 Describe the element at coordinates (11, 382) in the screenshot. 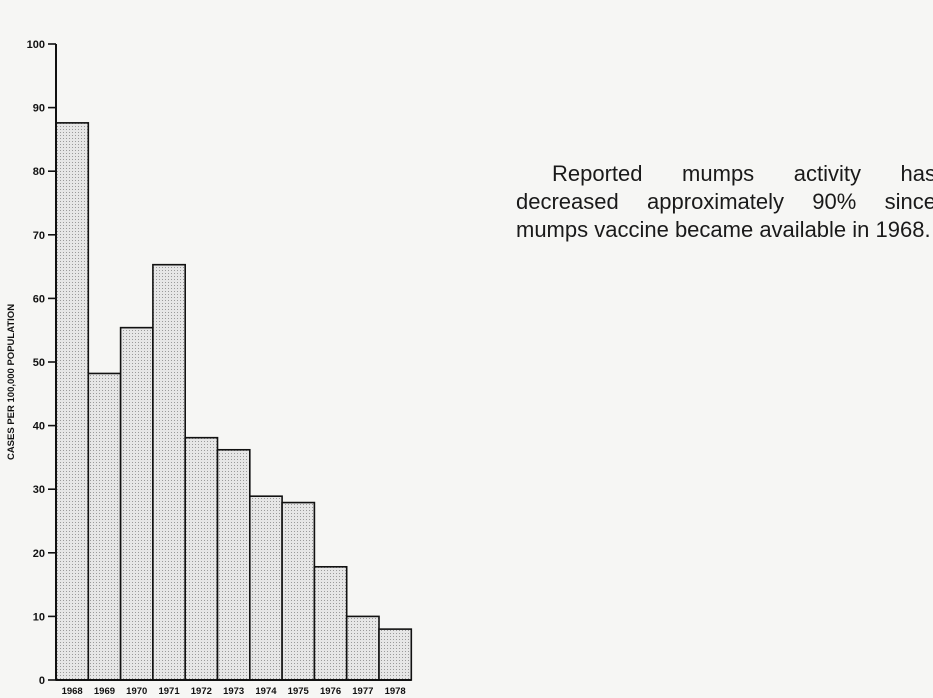

I see `y-axis-label: CASES PER 100,000 POPULATION` at that location.